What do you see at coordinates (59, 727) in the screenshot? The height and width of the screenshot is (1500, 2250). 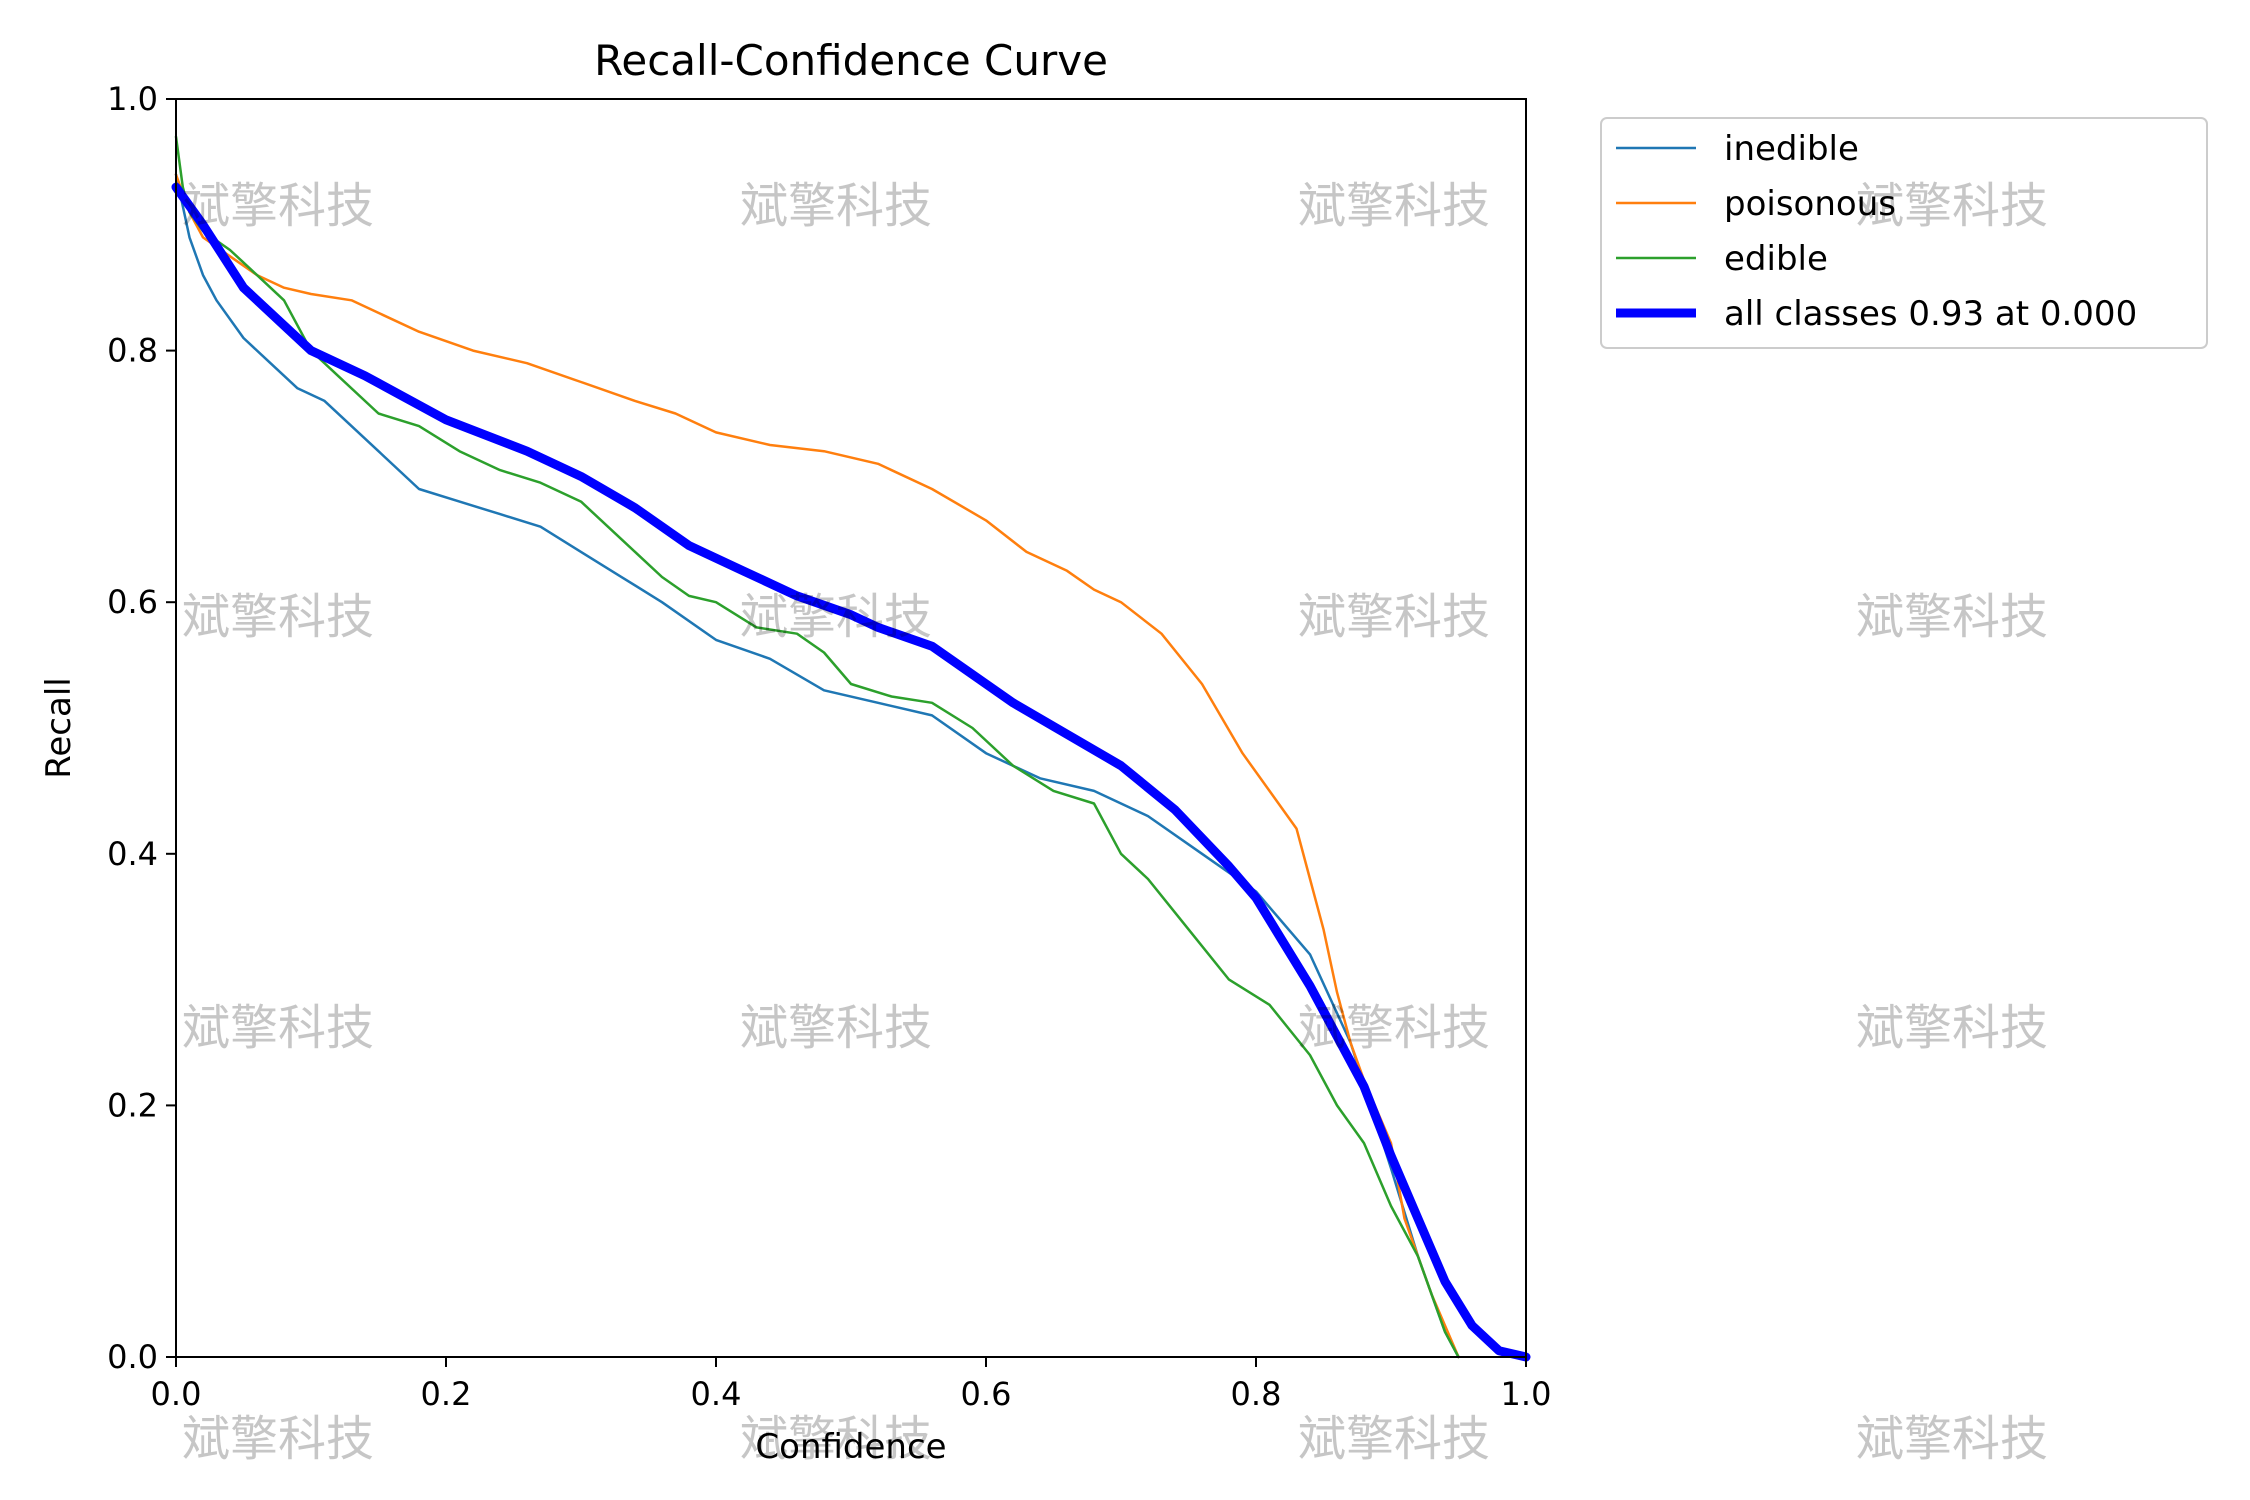 I see `y-axis-label: Recall` at bounding box center [59, 727].